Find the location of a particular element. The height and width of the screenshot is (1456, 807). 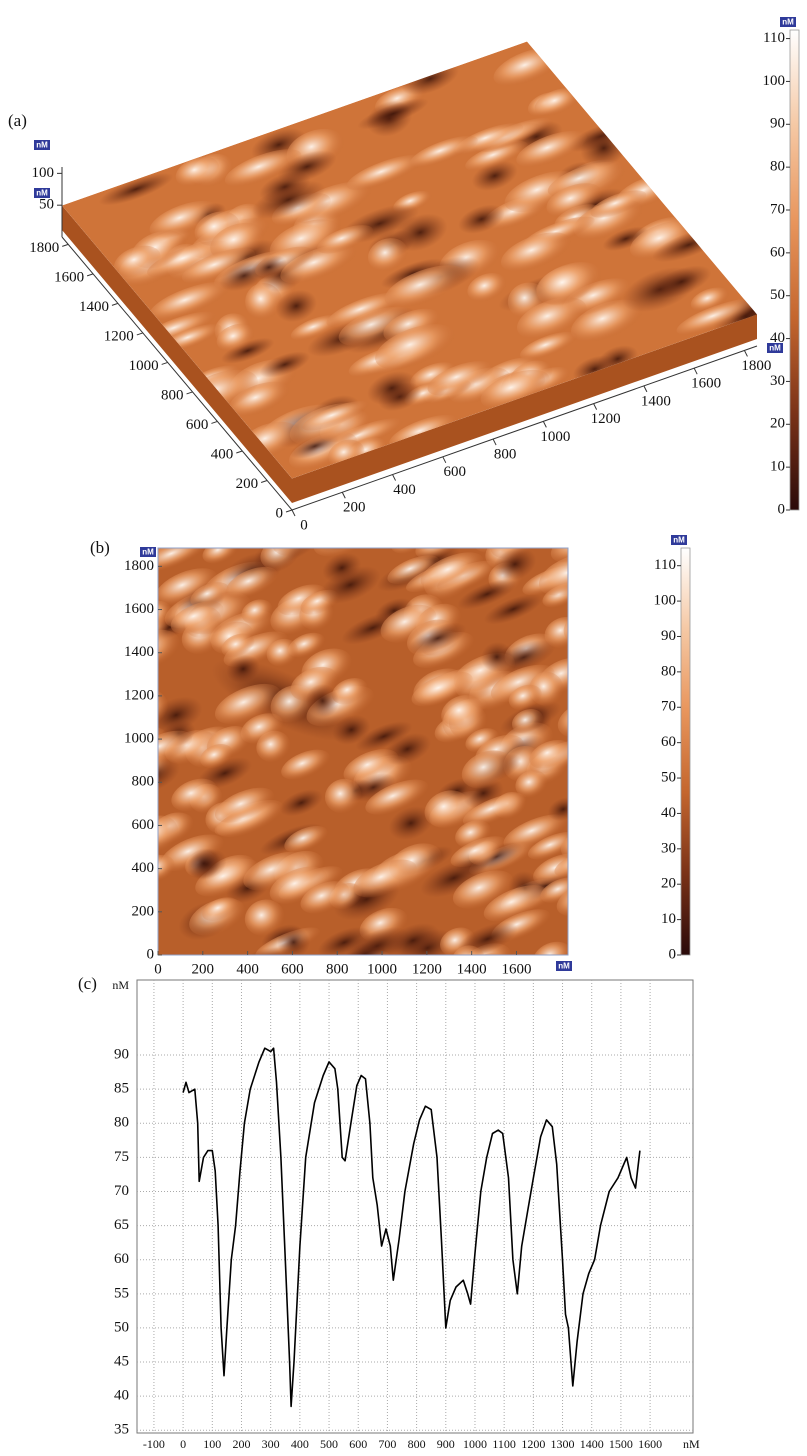

x-tick-label: 500 is located at coordinates (329, 1444).